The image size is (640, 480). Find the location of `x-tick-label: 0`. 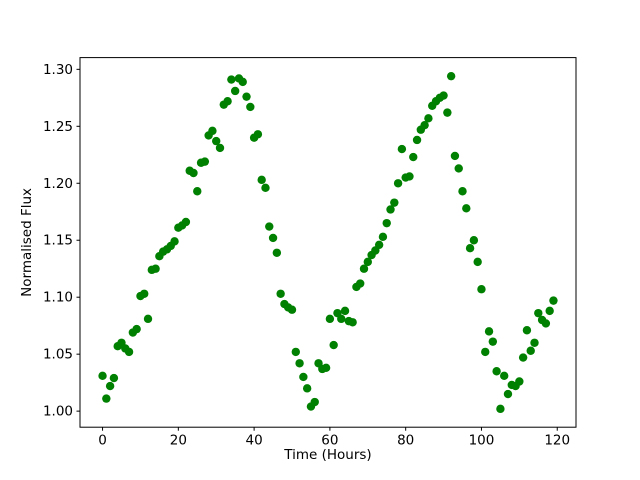

x-tick-label: 0 is located at coordinates (102, 441).